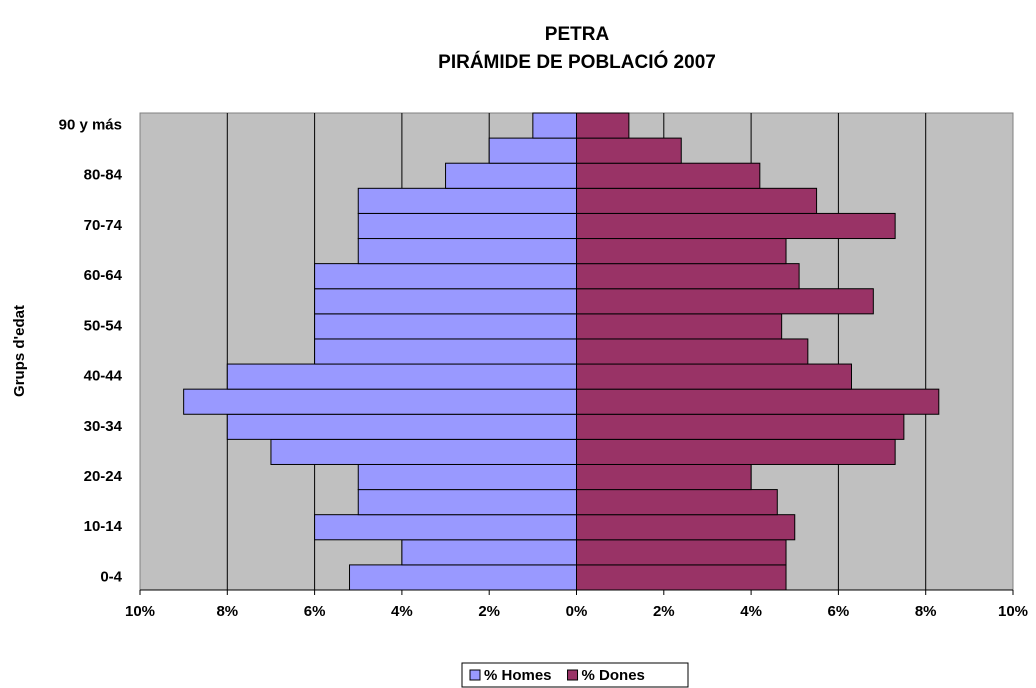  I want to click on x-tick-label: 0%, so click(577, 611).